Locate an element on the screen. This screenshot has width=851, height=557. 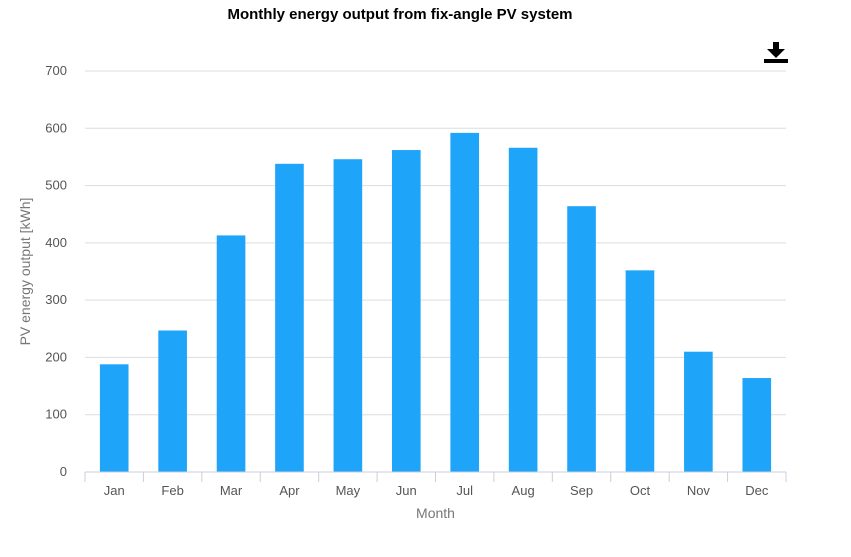
x-tick-label: Jun is located at coordinates (406, 490).